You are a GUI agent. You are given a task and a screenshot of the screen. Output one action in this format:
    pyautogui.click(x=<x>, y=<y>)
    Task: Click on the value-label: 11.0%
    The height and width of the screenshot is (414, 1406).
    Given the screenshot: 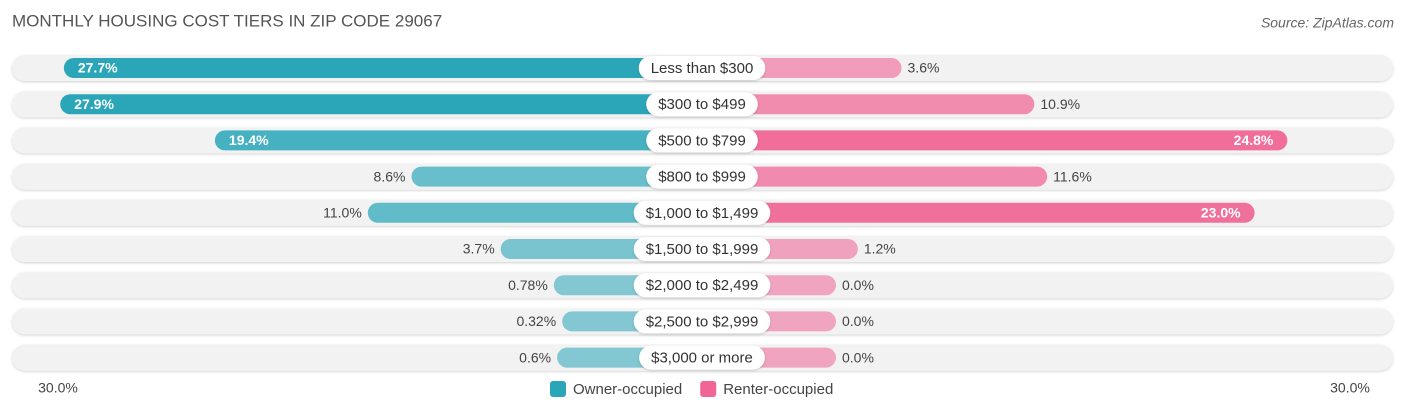 What is the action you would take?
    pyautogui.click(x=342, y=213)
    